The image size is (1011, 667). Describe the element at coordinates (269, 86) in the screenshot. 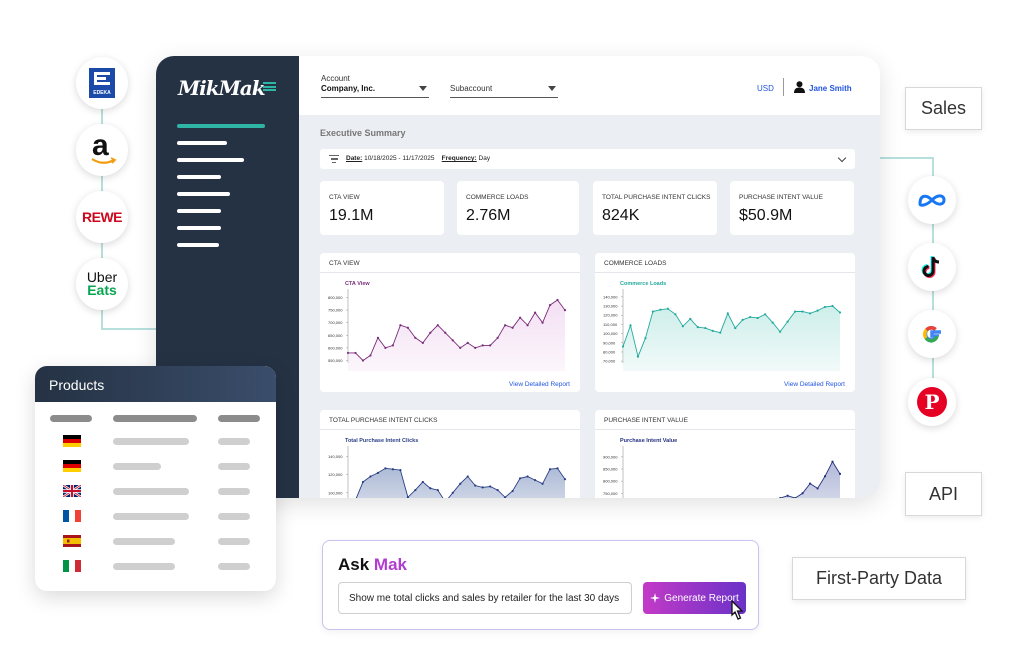

I see `hamburger-menu-icon` at that location.